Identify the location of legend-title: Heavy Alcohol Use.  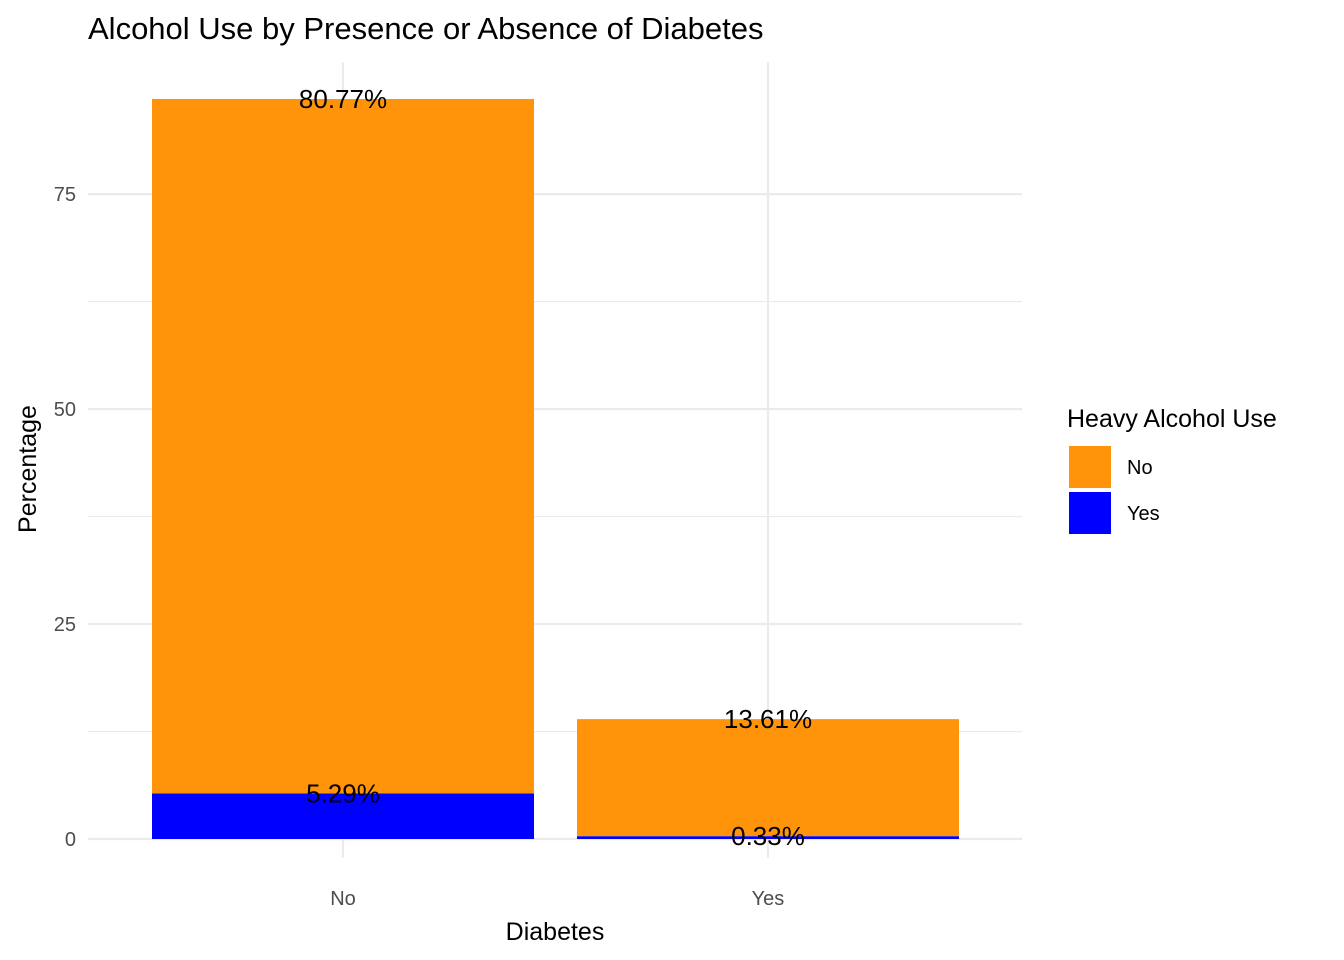
(1172, 419).